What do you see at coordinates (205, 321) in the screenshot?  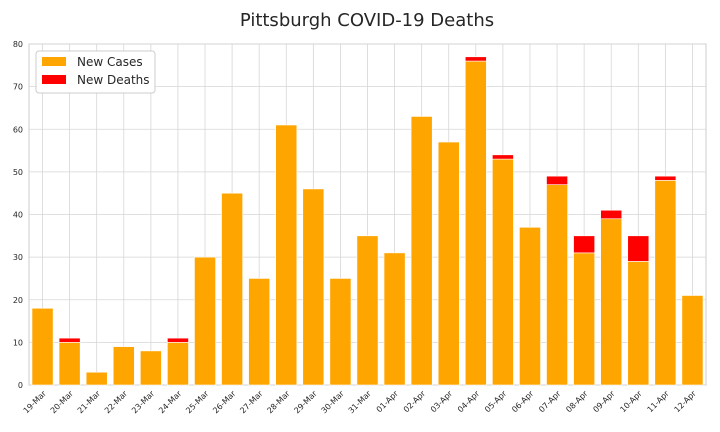 I see `bar-new-cases-25-Mar` at bounding box center [205, 321].